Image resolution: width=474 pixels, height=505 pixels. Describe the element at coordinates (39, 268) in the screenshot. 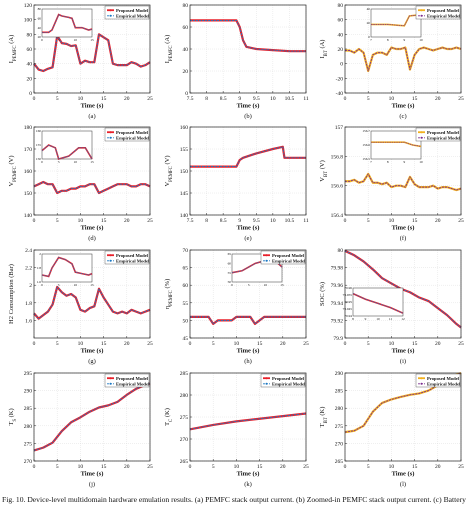

I see `inset-tick-label: 1.8` at that location.